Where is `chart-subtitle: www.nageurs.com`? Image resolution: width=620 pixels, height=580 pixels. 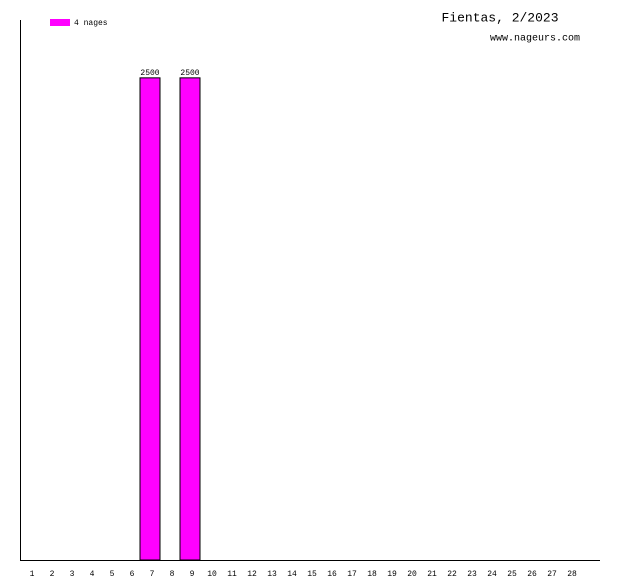 chart-subtitle: www.nageurs.com is located at coordinates (535, 39).